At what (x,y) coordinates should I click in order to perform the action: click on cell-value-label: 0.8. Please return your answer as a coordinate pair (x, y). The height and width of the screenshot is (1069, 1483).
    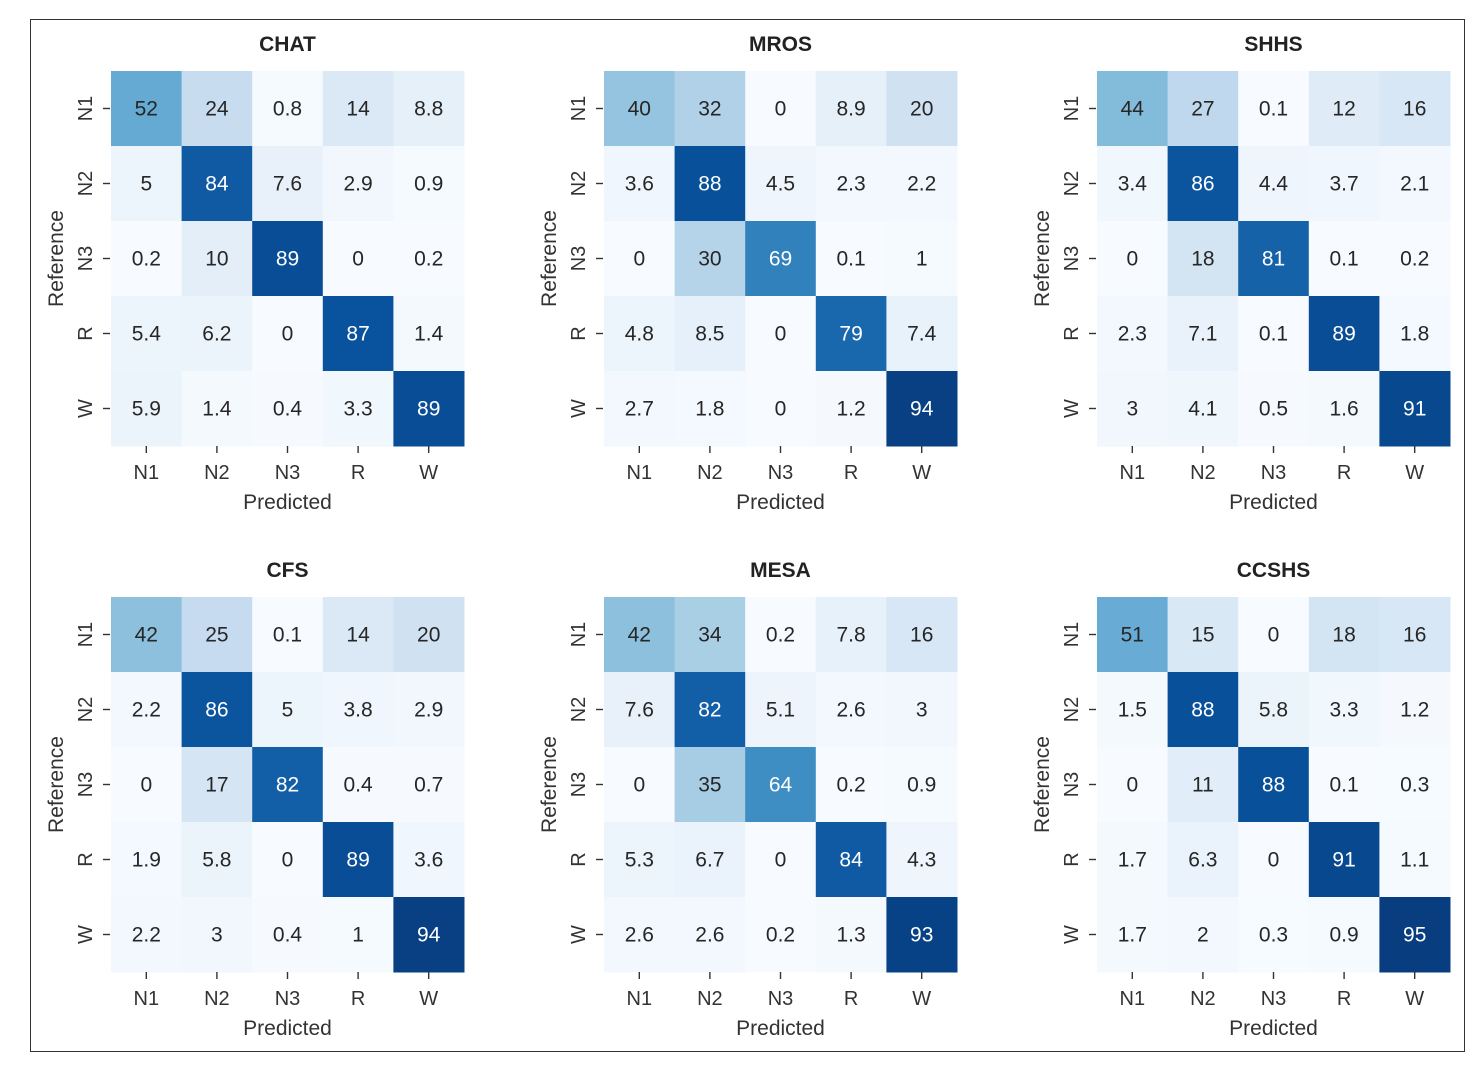
    Looking at the image, I should click on (287, 109).